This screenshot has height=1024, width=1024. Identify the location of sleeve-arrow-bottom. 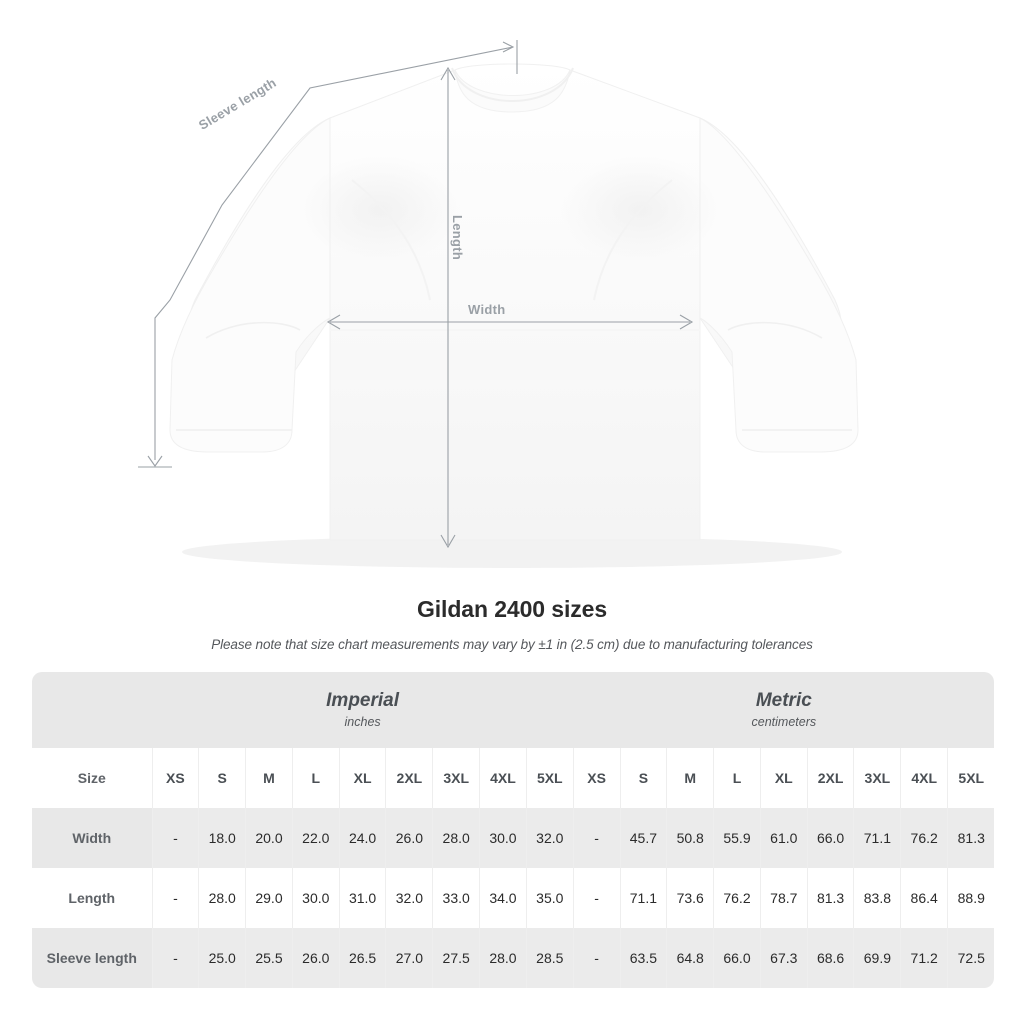
(155, 461).